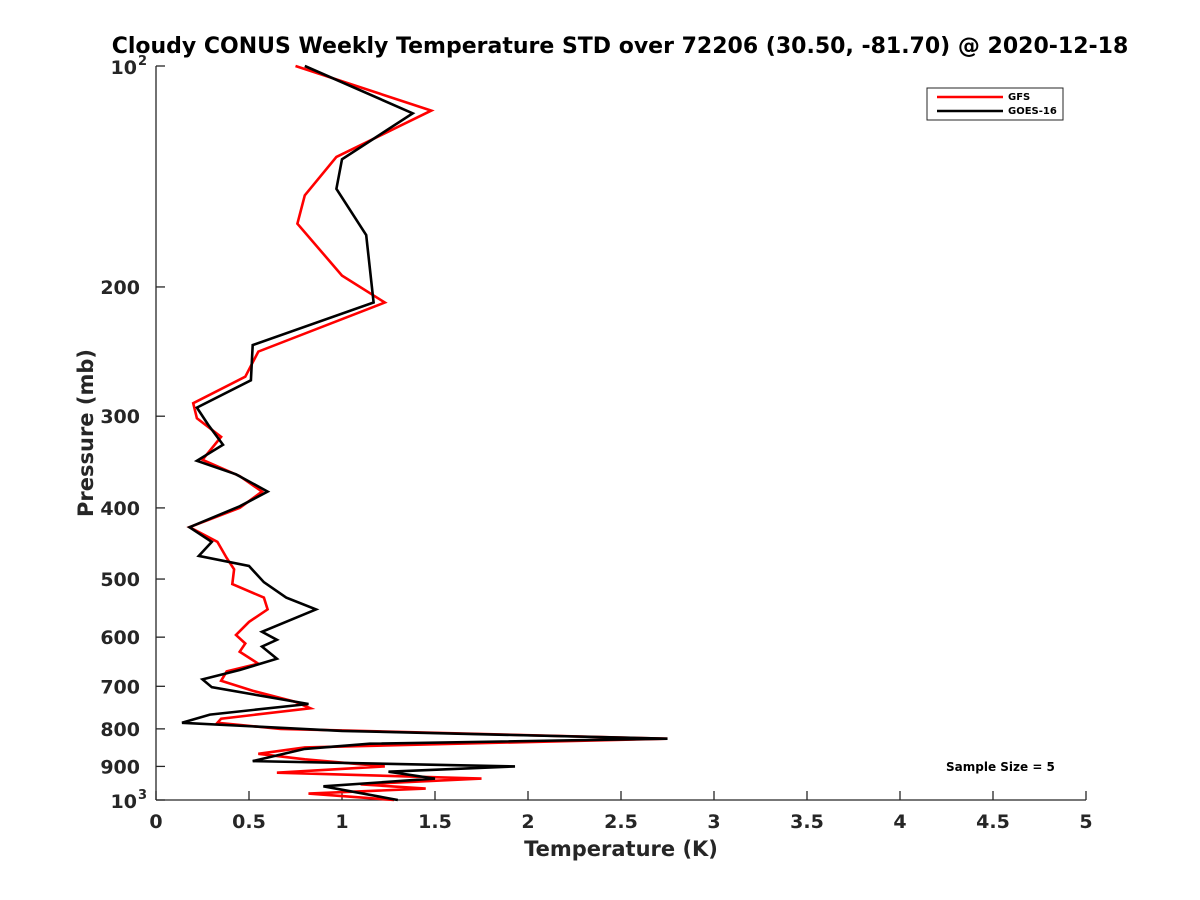  What do you see at coordinates (527, 822) in the screenshot?
I see `x-tick-label: 2` at bounding box center [527, 822].